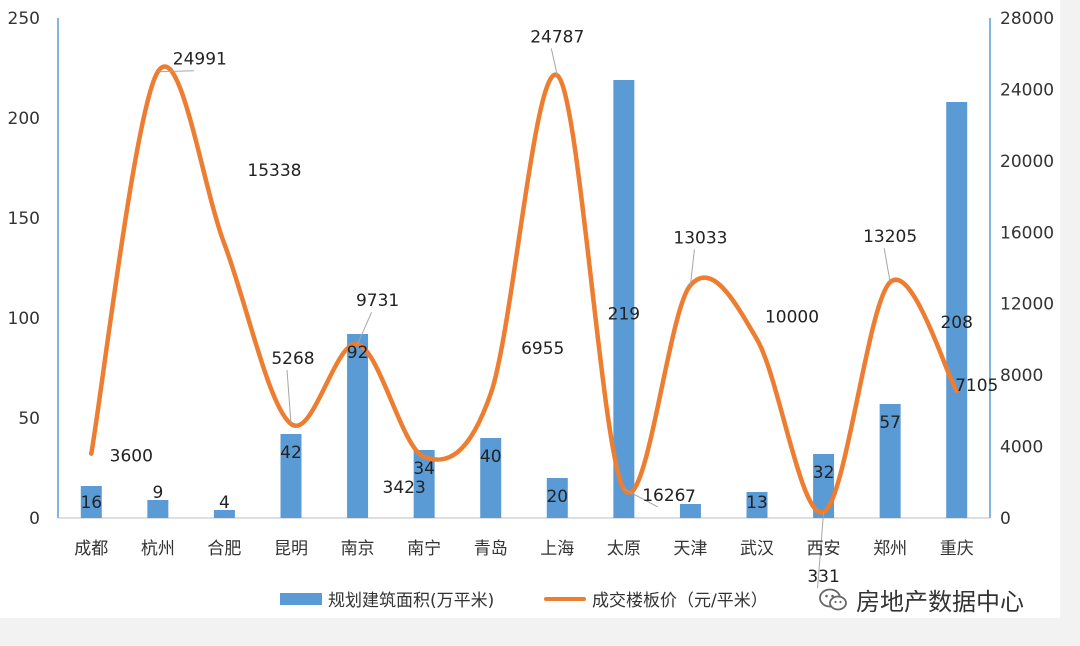 The height and width of the screenshot is (646, 1080). What do you see at coordinates (757, 549) in the screenshot?
I see `category-label: 武汉` at bounding box center [757, 549].